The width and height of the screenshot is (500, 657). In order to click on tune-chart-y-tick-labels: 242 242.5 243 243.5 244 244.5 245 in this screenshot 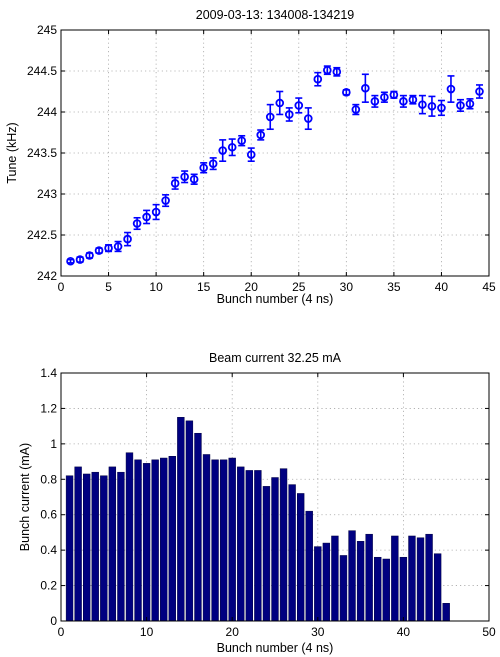, I will do `click(42, 153)`.